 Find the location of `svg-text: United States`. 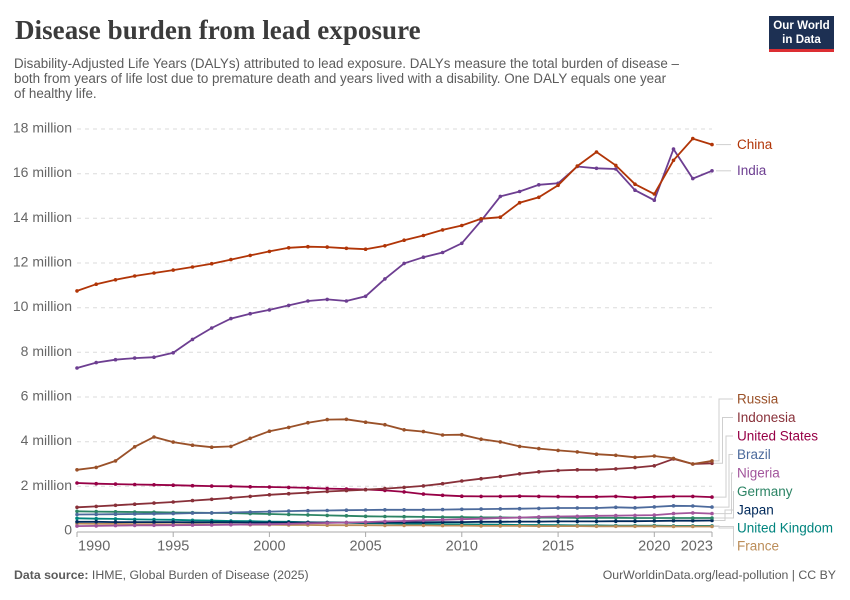

svg-text: United States is located at coordinates (777, 436).